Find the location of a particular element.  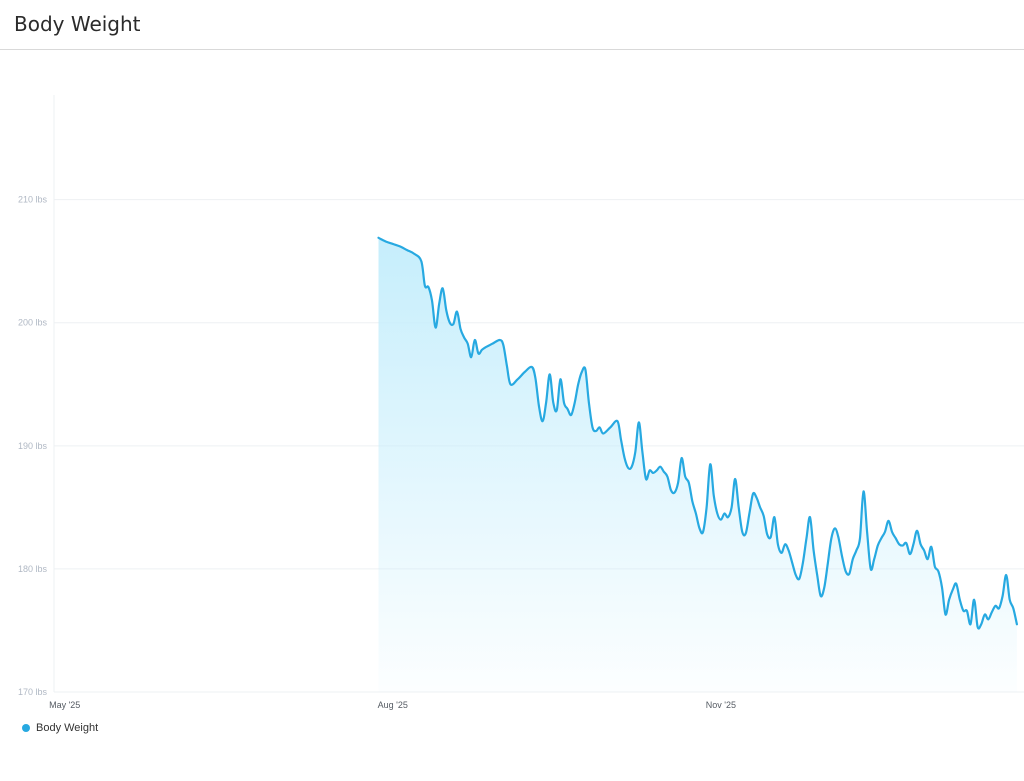

x-tick-label: Nov '25 is located at coordinates (721, 705).